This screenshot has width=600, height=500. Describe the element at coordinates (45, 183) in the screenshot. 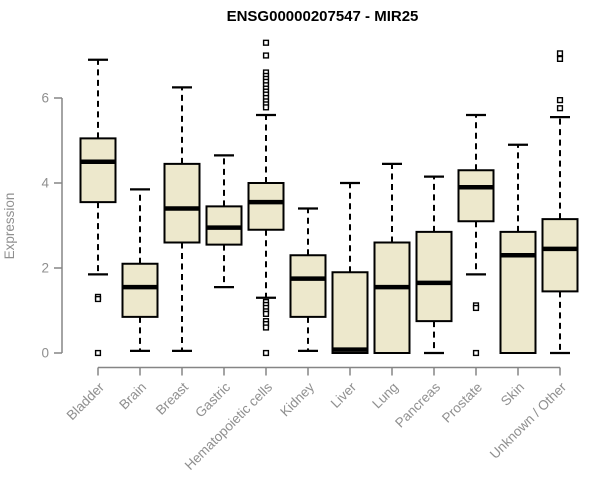

I see `y-tick-label: 4` at that location.